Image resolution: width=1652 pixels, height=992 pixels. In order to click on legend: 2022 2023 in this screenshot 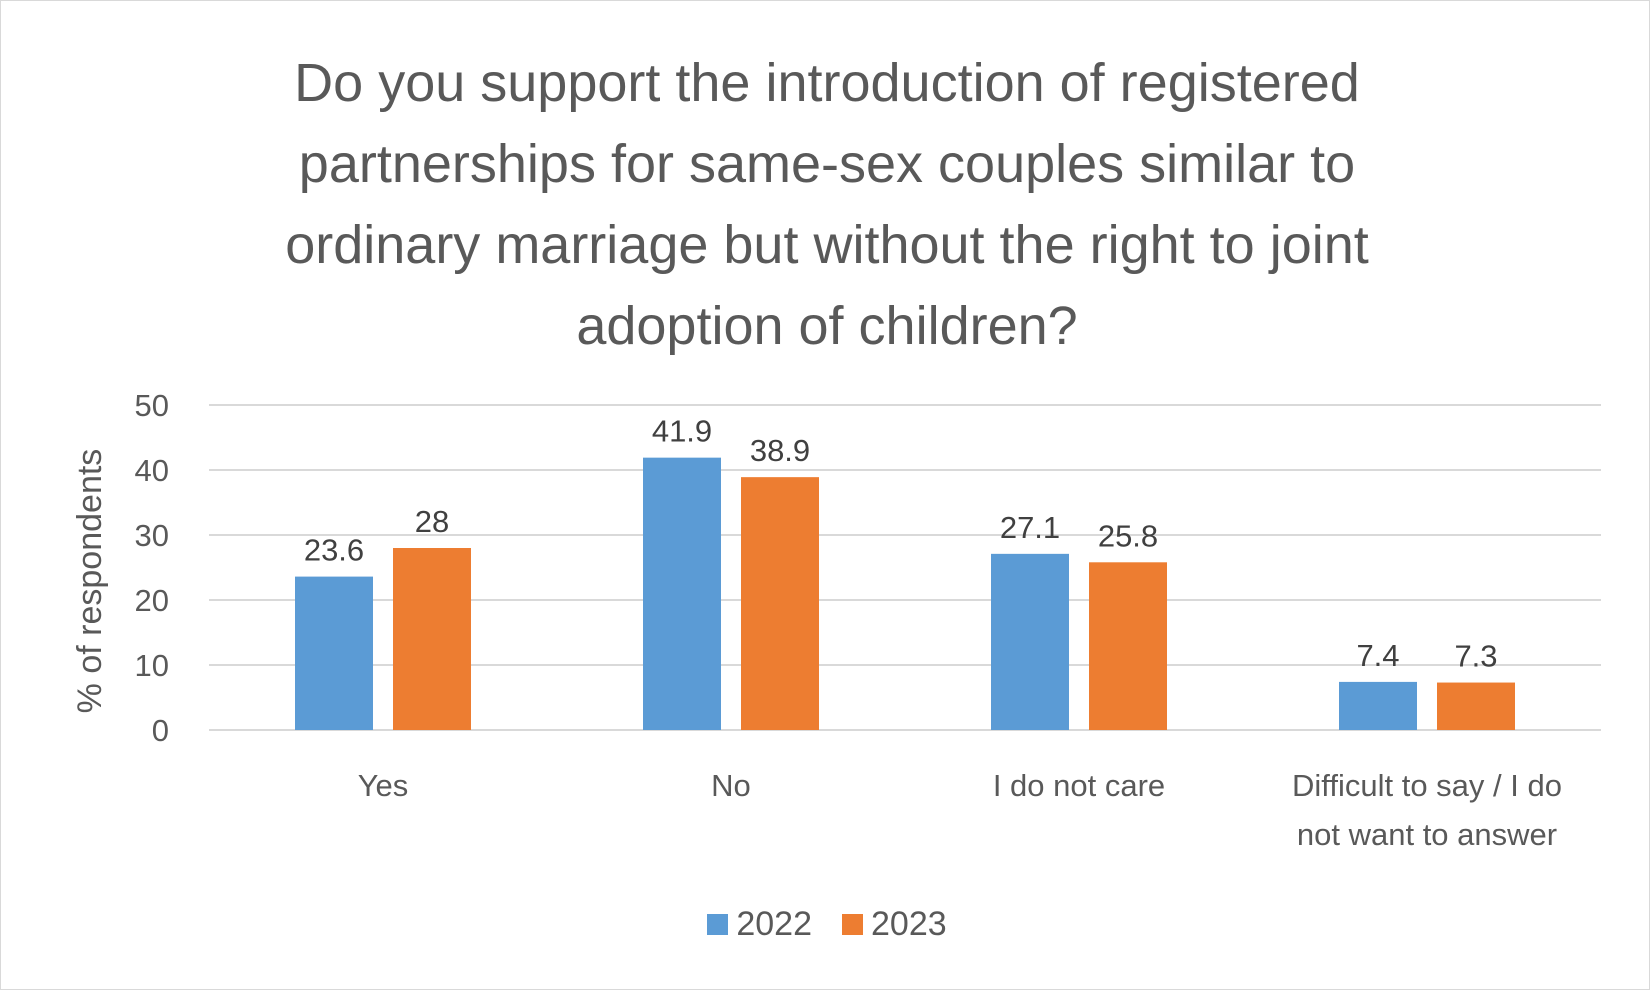, I will do `click(826, 924)`.